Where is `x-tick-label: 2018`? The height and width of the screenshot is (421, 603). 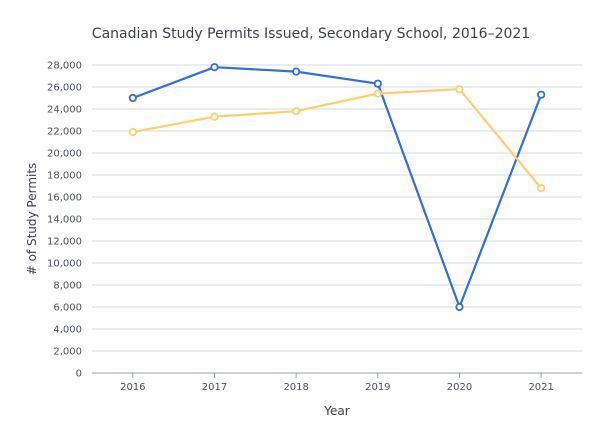
x-tick-label: 2018 is located at coordinates (295, 387).